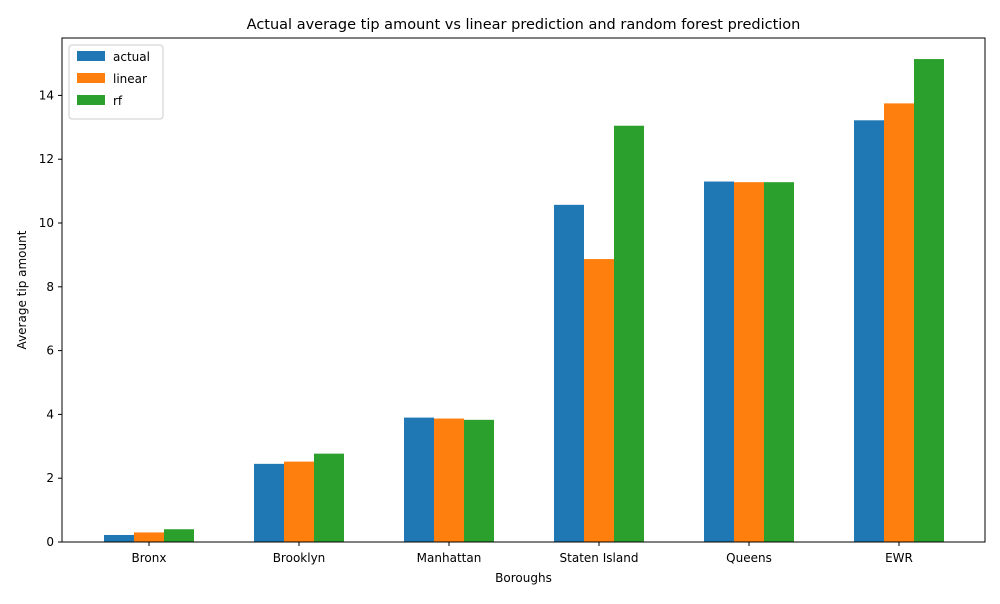 This screenshot has width=1000, height=604. What do you see at coordinates (449, 480) in the screenshot?
I see `bar-linear-manhattan` at bounding box center [449, 480].